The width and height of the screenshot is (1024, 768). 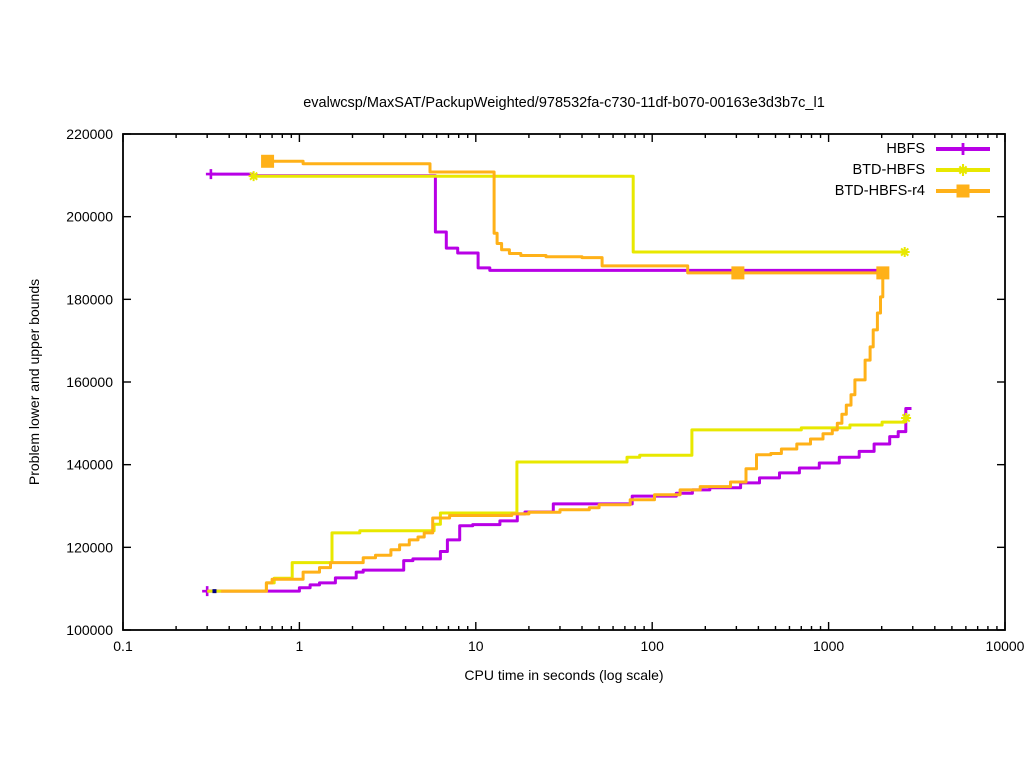 I want to click on x-tick-label: 100, so click(x=653, y=646).